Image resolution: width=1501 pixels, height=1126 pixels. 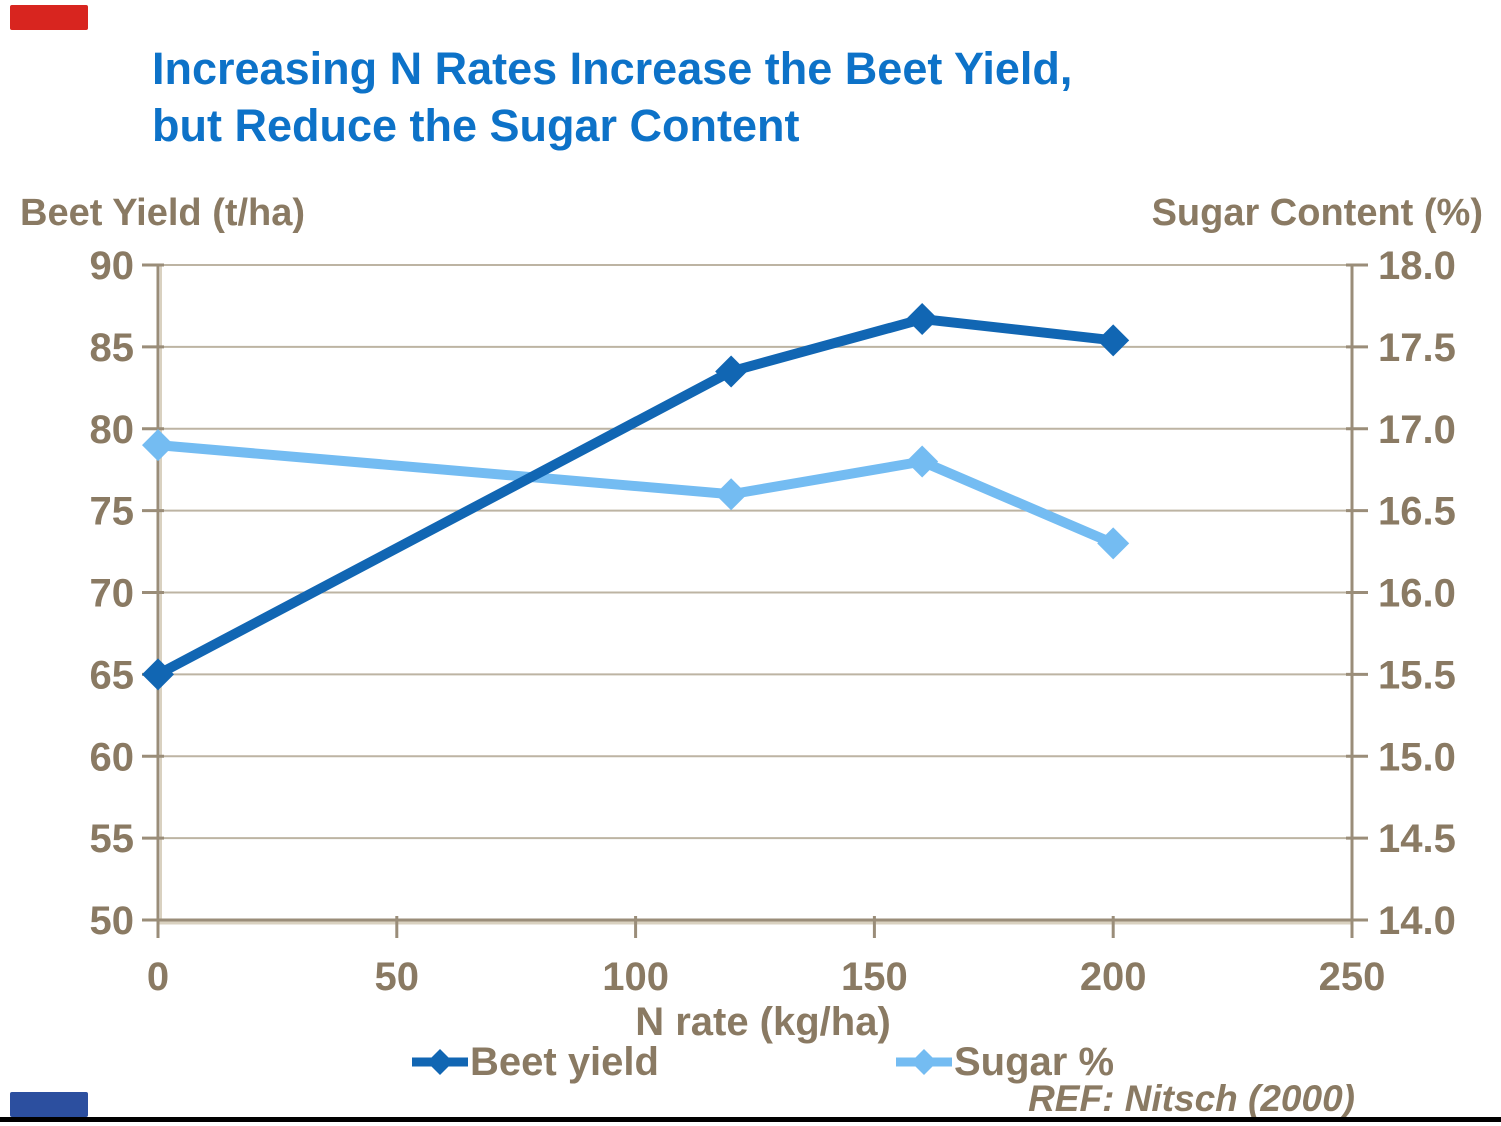 I want to click on right-axis-tick-label: 14.0, so click(x=1417, y=921).